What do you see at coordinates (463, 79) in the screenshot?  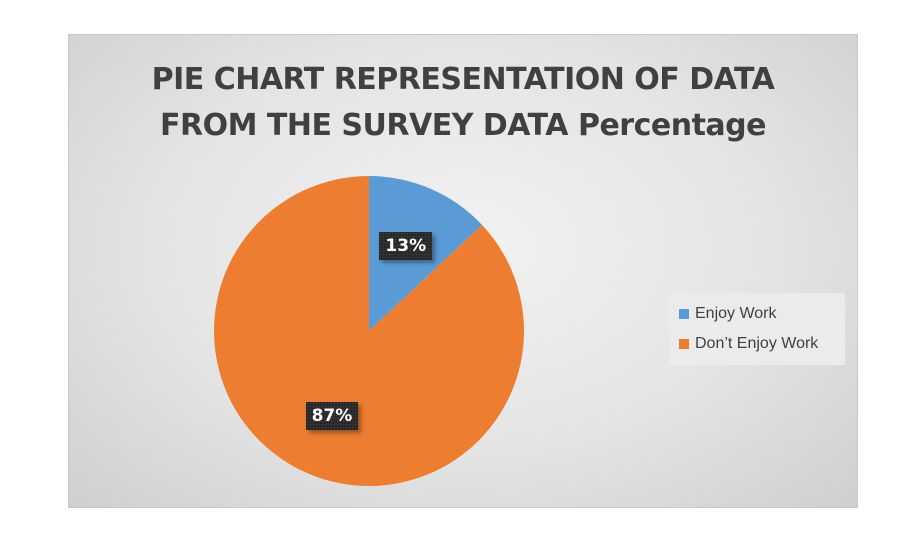 I see `chart-title-line-1: PIE CHART REPRESENTATION OF DATA` at bounding box center [463, 79].